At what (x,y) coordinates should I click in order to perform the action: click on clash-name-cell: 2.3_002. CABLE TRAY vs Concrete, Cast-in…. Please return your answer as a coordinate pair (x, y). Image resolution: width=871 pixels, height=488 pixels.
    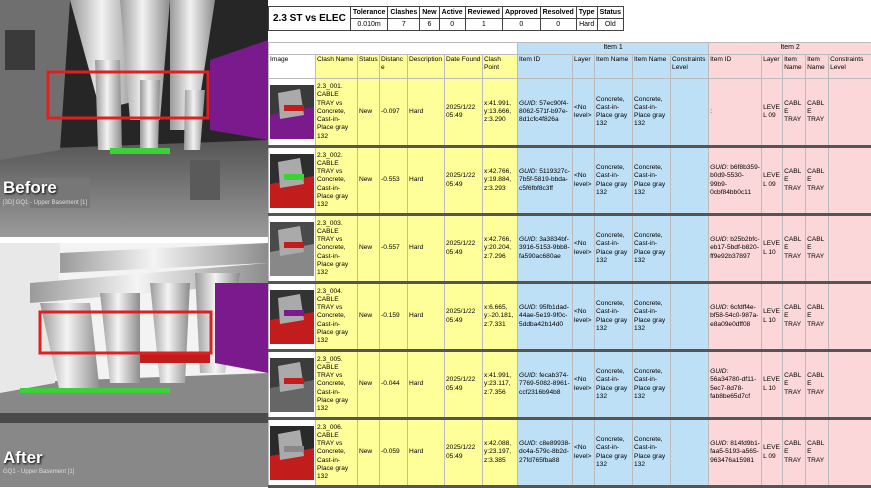
    Looking at the image, I should click on (337, 181).